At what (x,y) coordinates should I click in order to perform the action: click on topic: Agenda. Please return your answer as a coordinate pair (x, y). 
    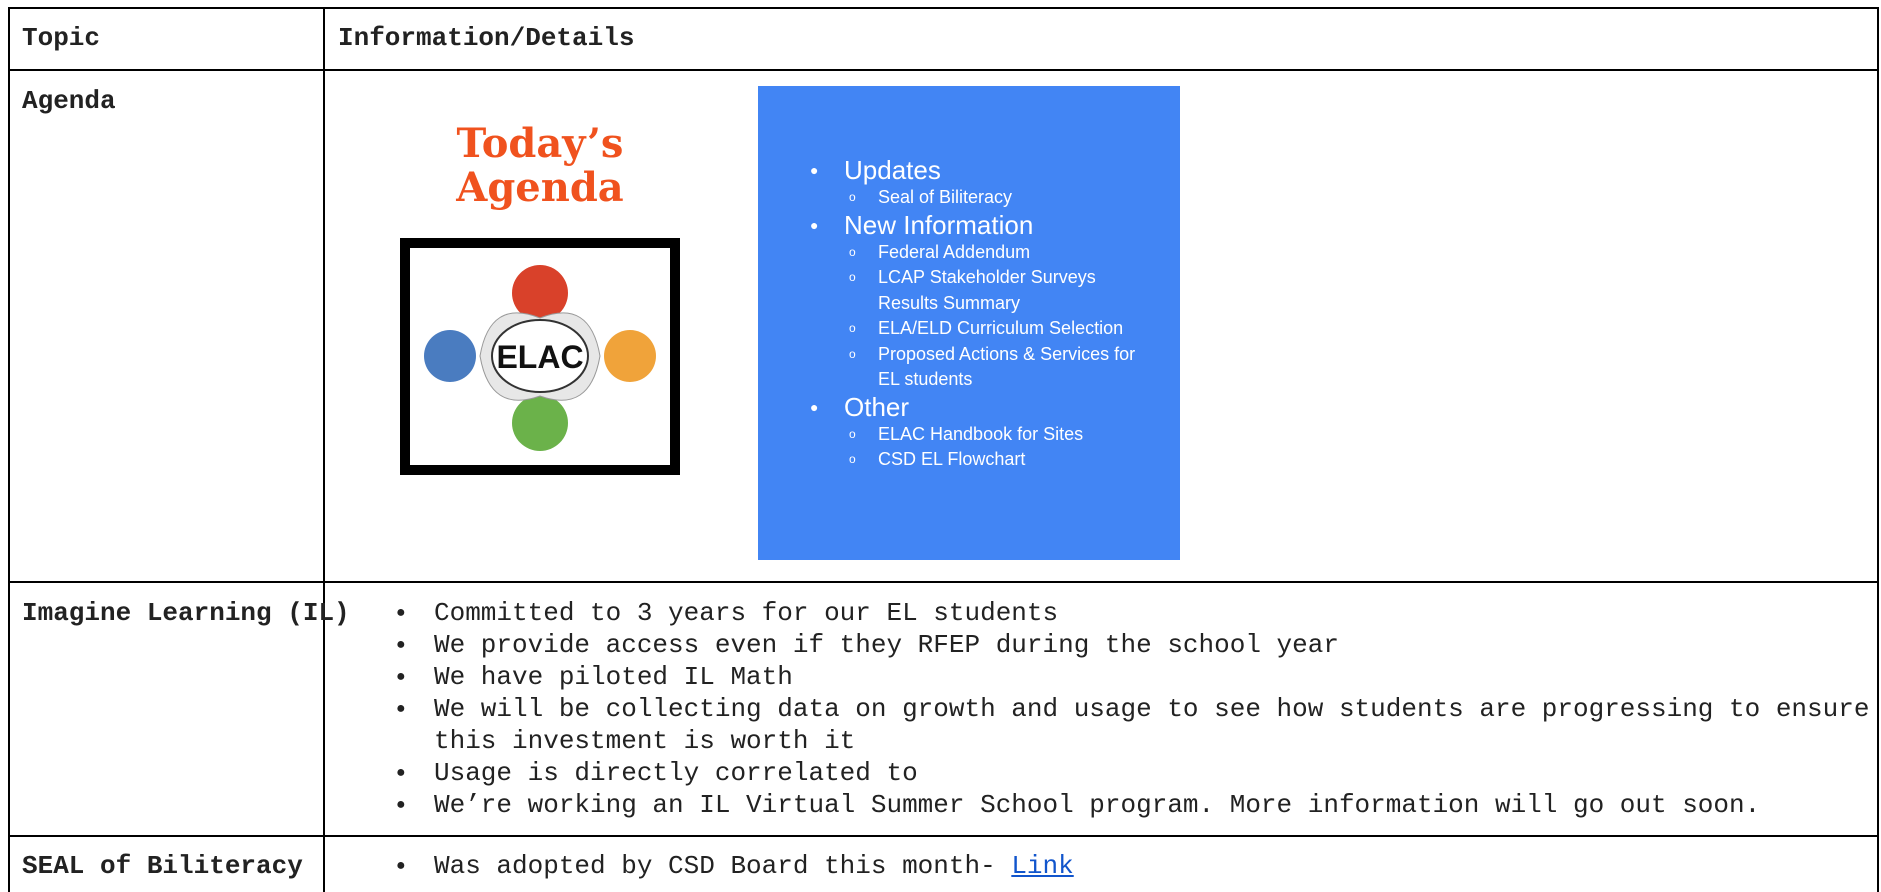
    Looking at the image, I should click on (69, 101).